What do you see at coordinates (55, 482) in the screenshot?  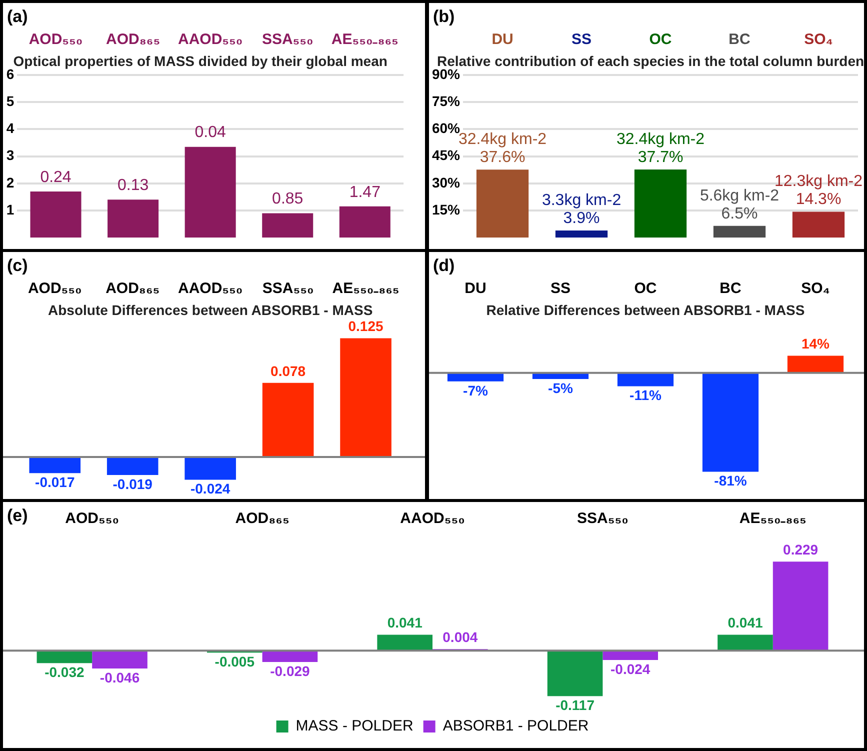 I see `data-label: -0.017` at bounding box center [55, 482].